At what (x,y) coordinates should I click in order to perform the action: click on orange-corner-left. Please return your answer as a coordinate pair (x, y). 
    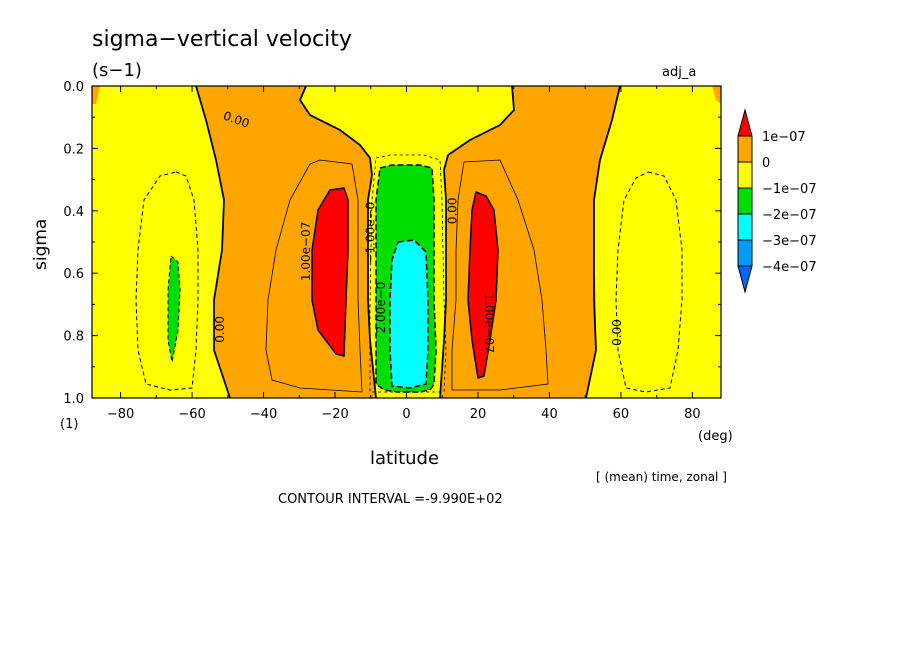
    Looking at the image, I should click on (96, 95).